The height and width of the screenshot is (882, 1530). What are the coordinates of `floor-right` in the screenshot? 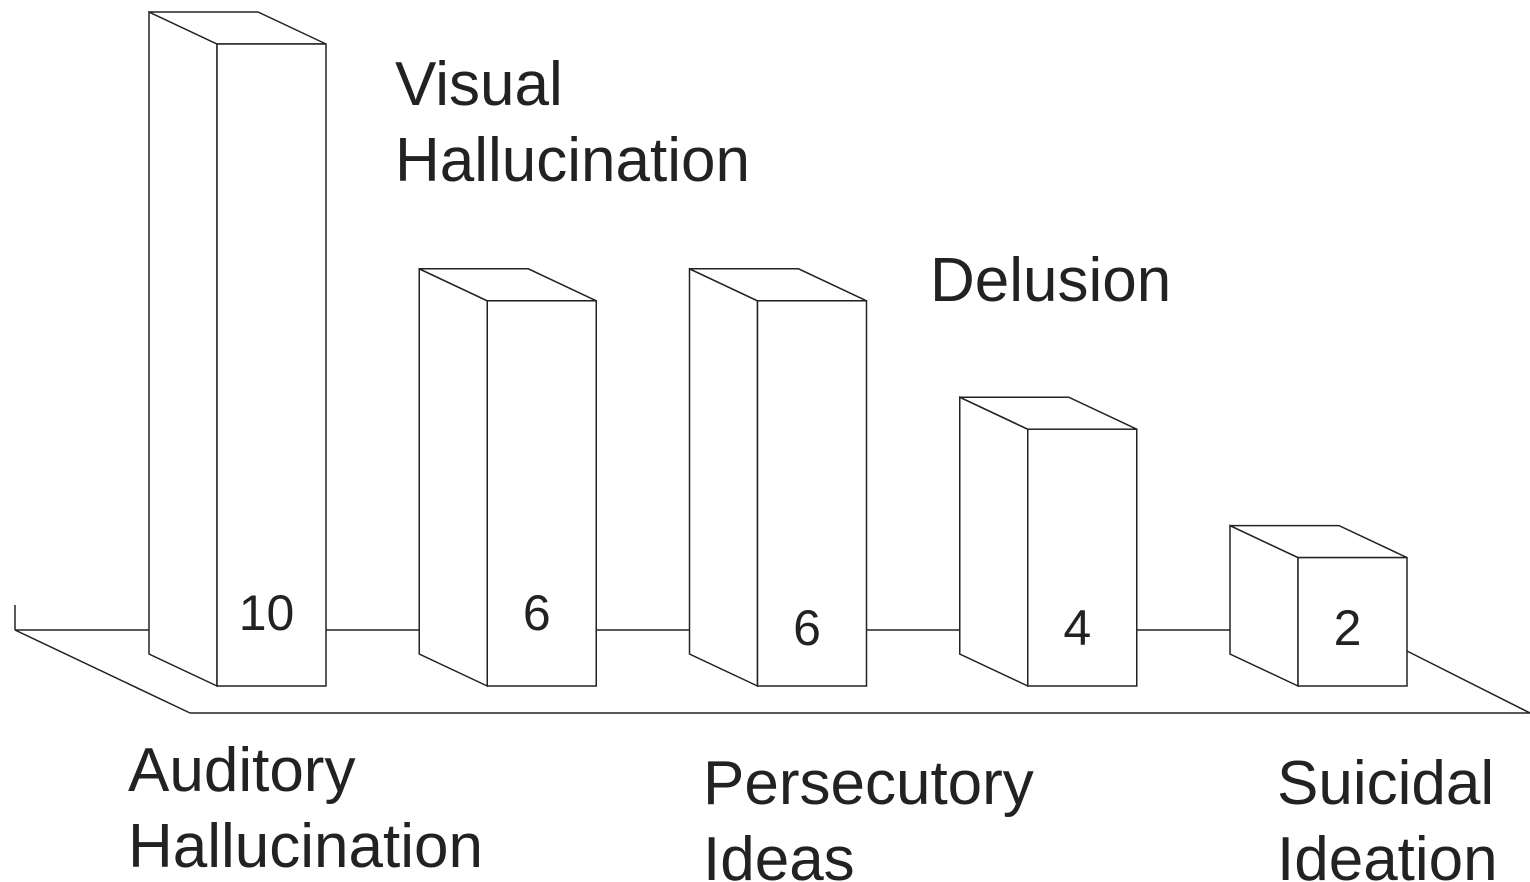 It's located at (1467, 681).